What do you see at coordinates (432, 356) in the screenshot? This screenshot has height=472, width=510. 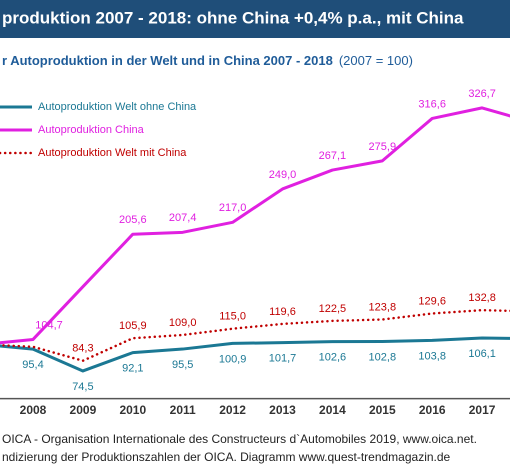 I see `data-label: 103,8` at bounding box center [432, 356].